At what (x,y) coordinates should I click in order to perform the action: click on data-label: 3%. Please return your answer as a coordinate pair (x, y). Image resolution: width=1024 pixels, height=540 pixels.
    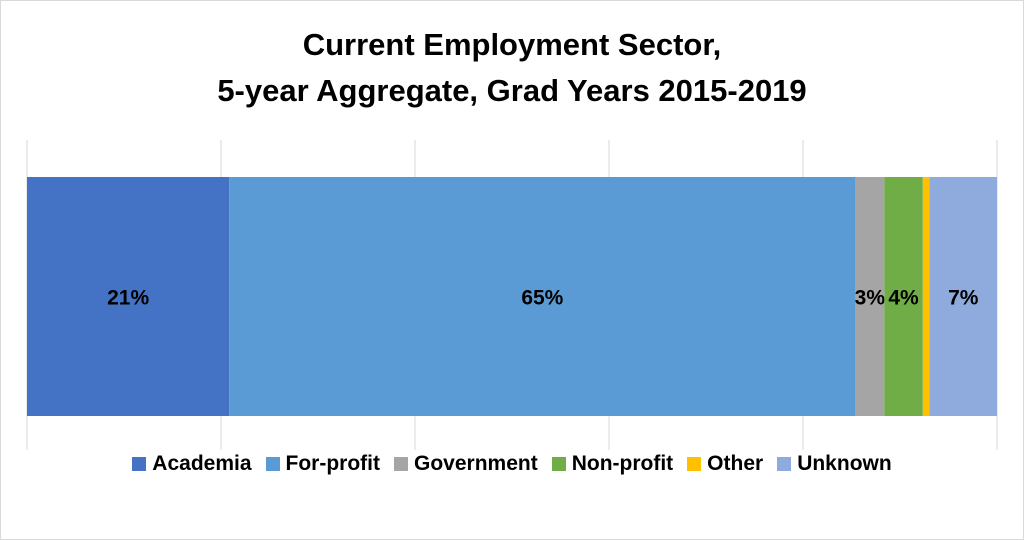
    Looking at the image, I should click on (870, 298).